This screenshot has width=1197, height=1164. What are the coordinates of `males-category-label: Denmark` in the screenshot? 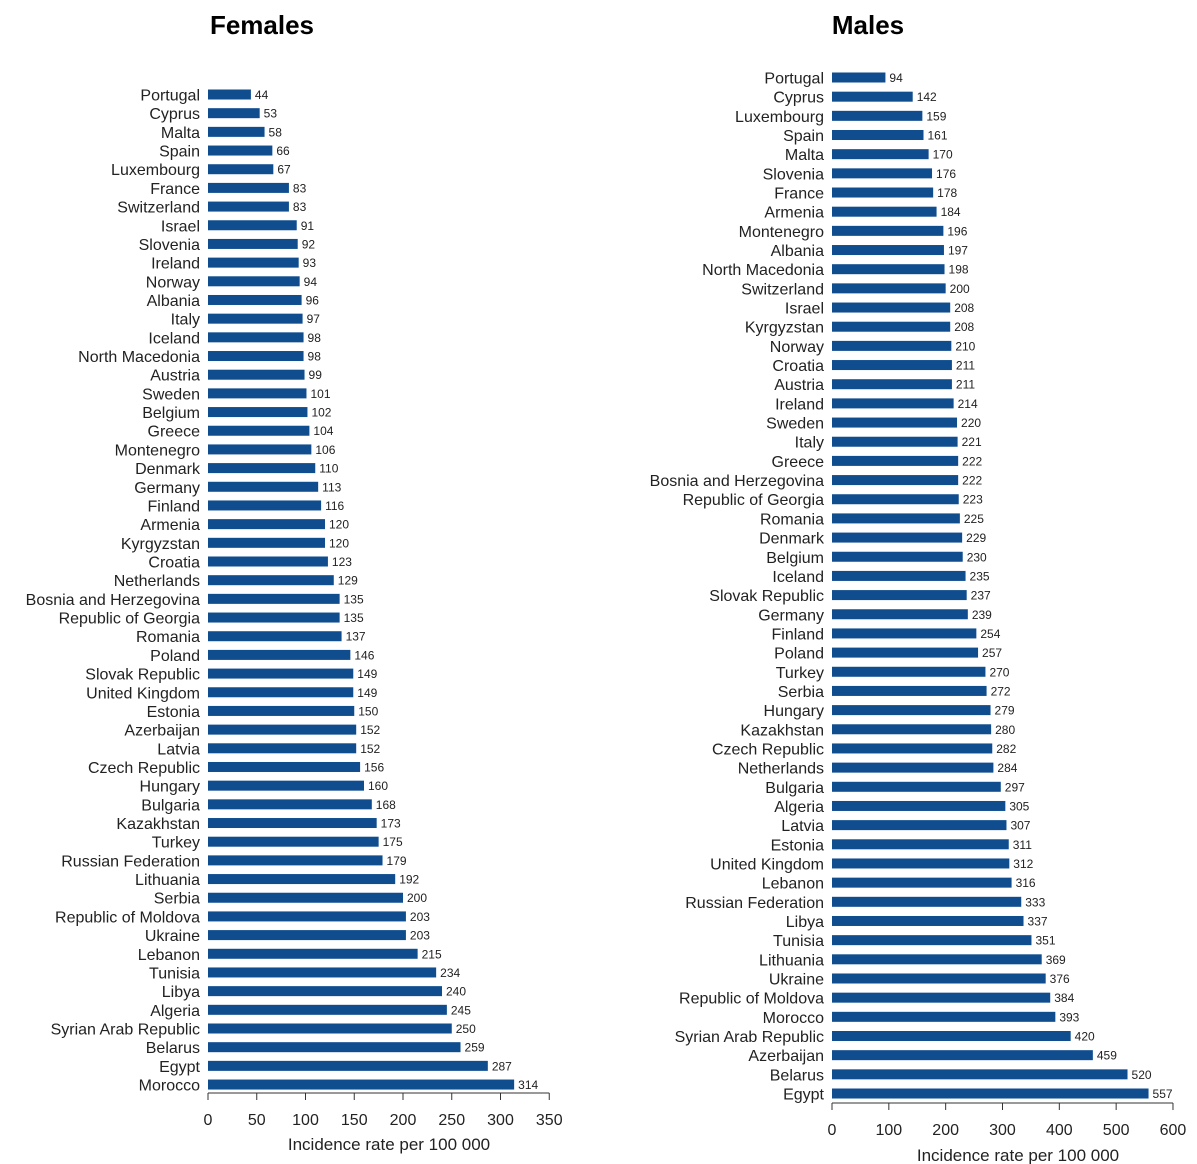 It's located at (792, 539).